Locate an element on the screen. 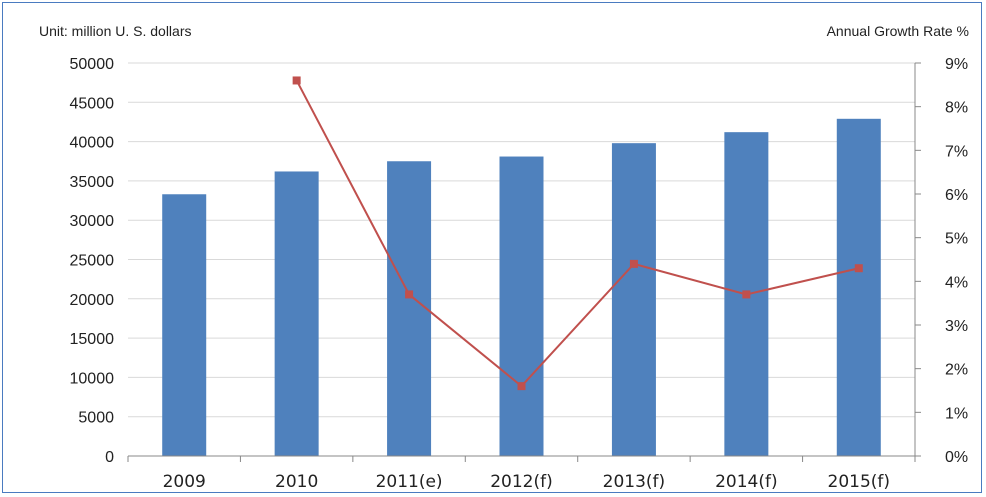 The width and height of the screenshot is (986, 497). left-tick-label: 35000 is located at coordinates (92, 182).